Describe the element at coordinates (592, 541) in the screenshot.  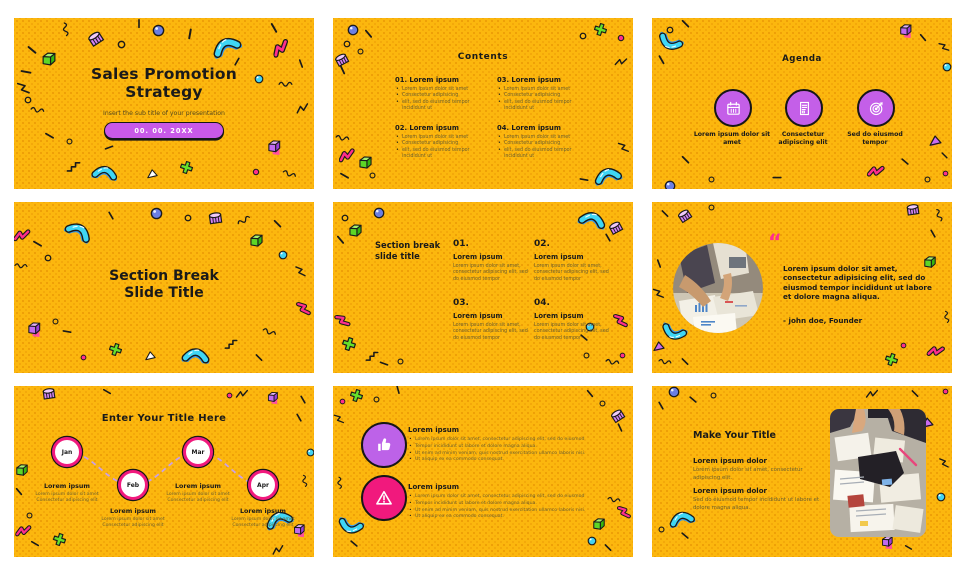
I see `cyan-ball-doodle` at that location.